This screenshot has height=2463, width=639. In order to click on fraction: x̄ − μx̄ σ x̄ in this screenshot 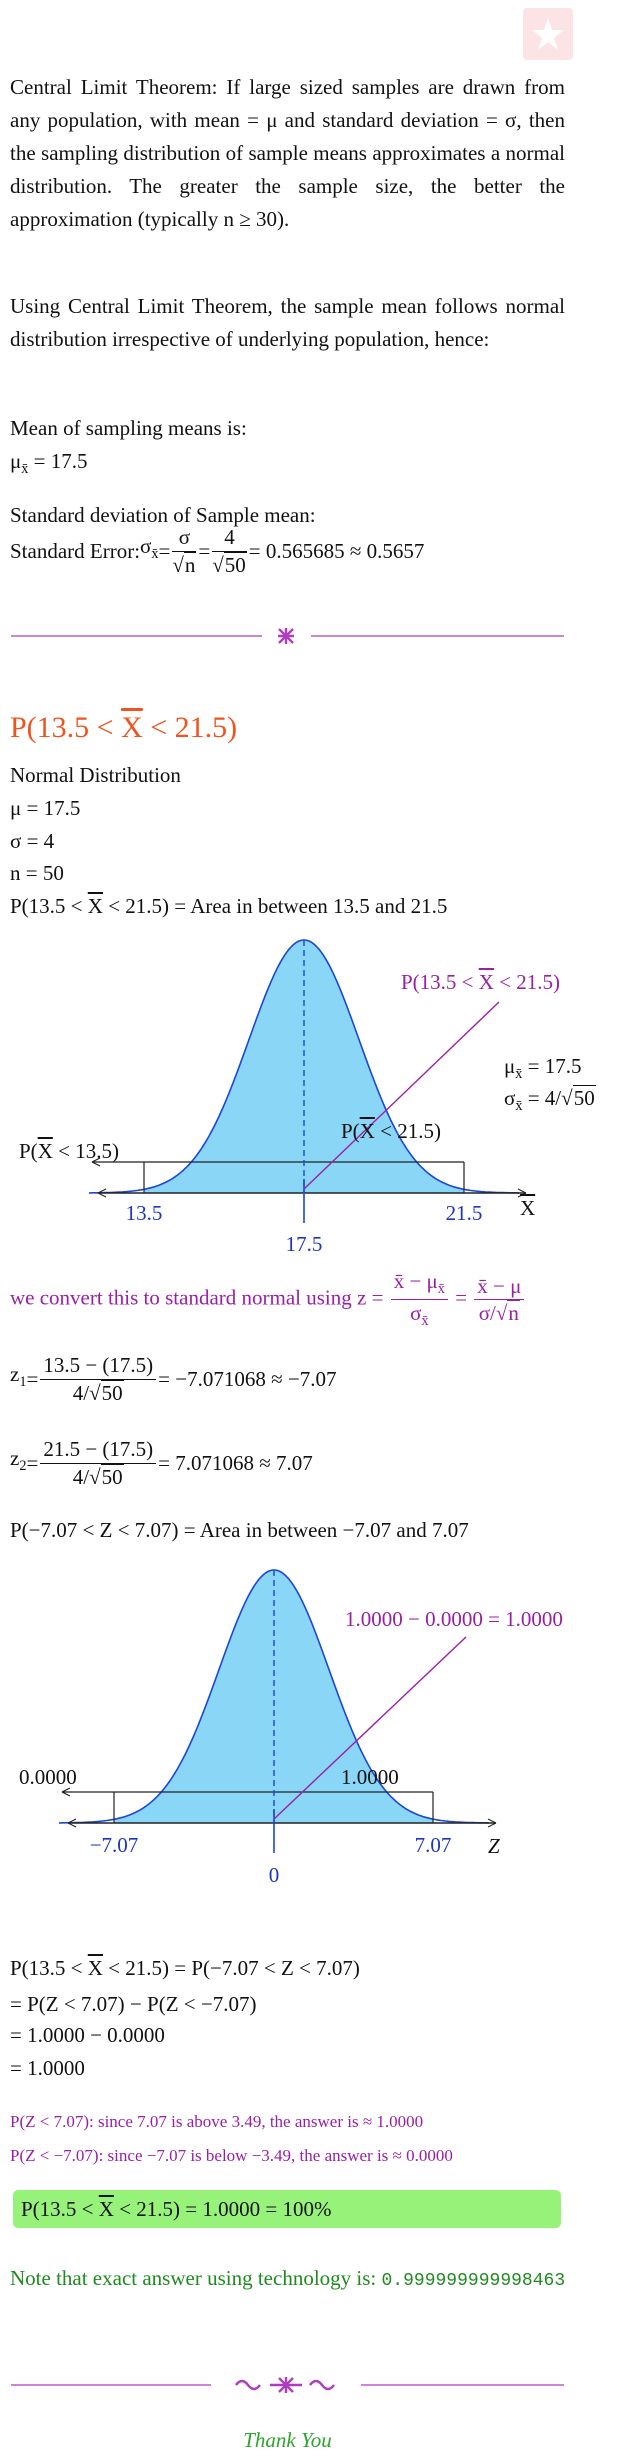, I will do `click(419, 1299)`.